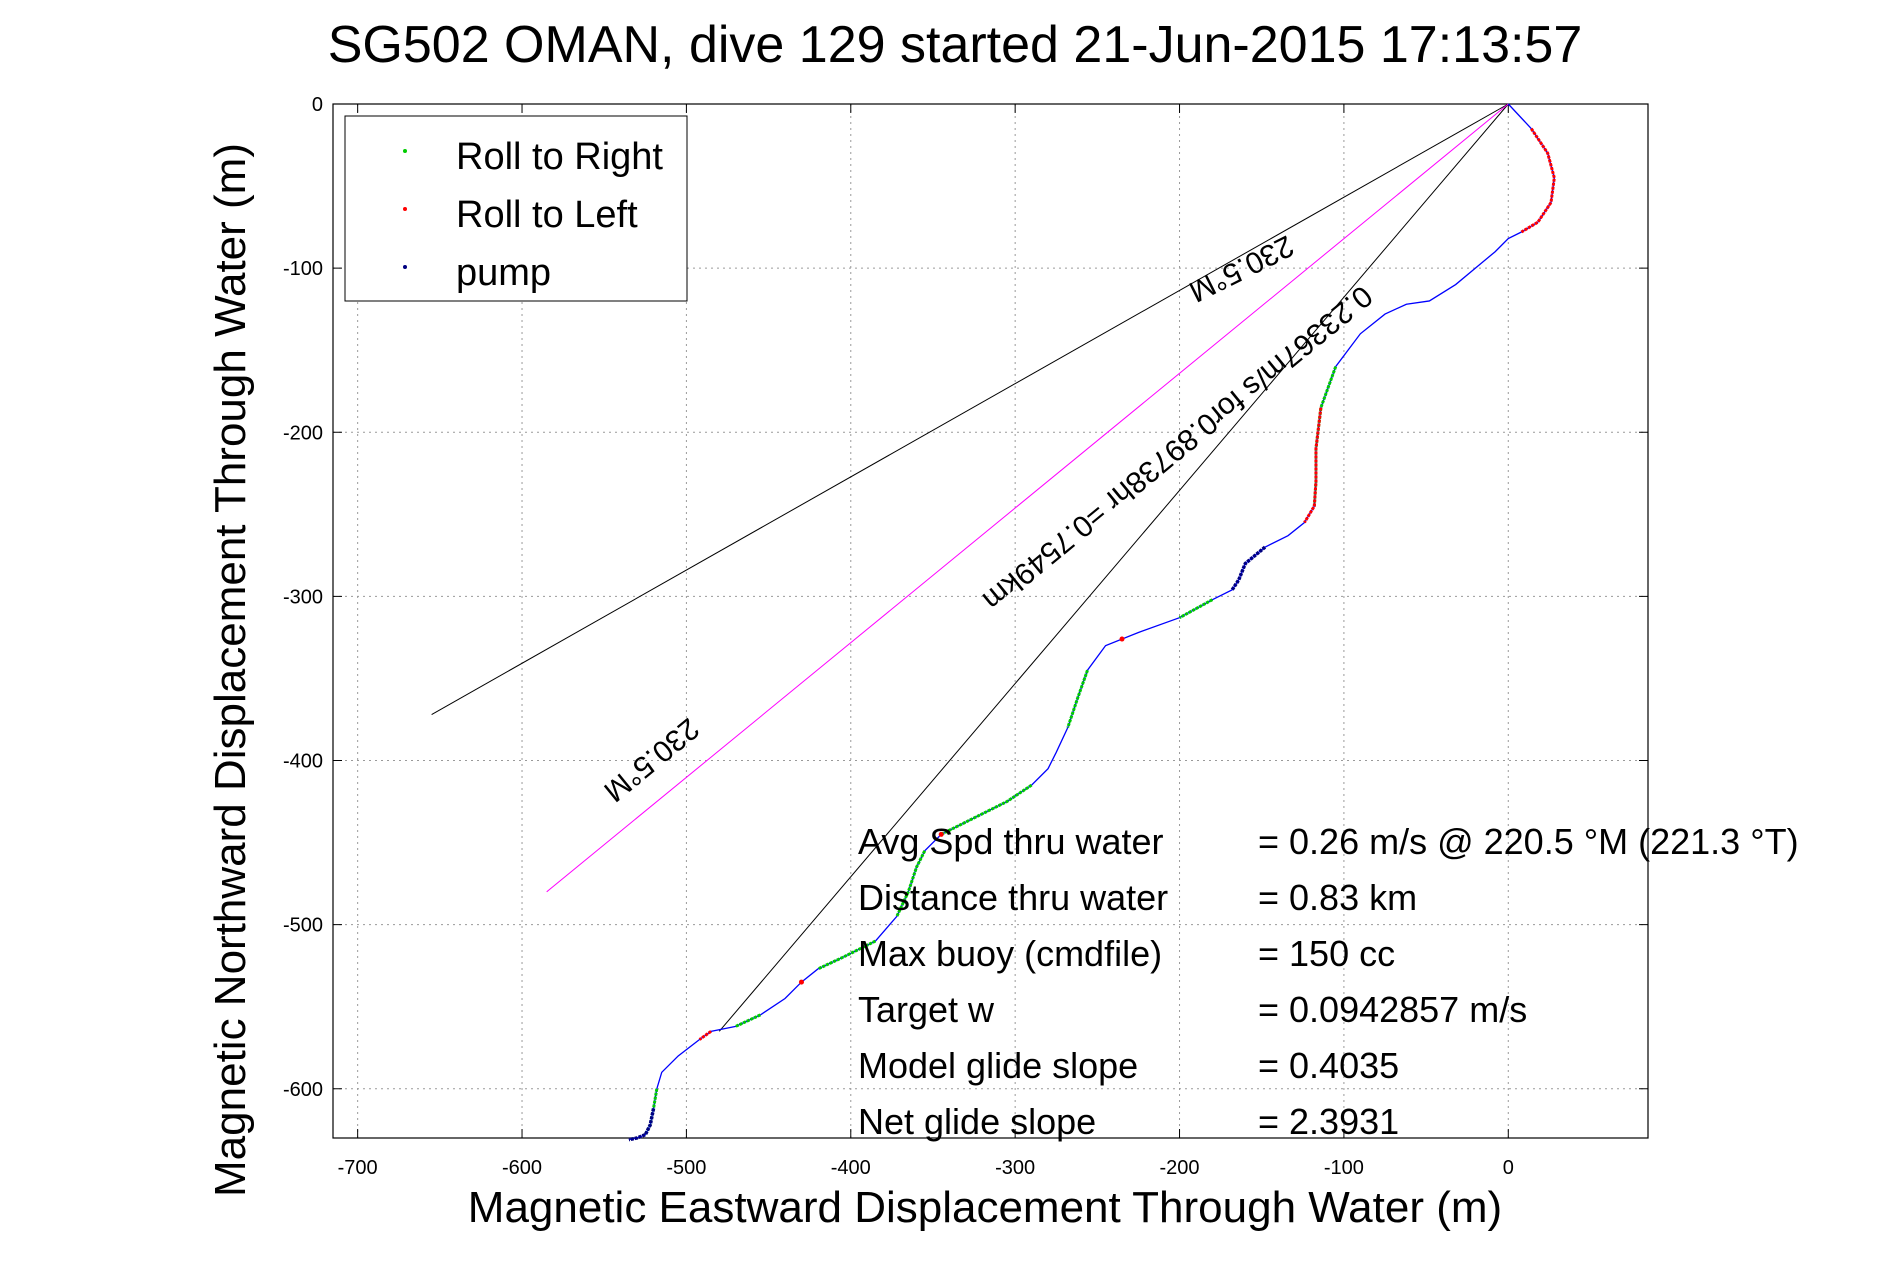 This screenshot has height=1262, width=1891. What do you see at coordinates (1328, 1121) in the screenshot?
I see `annotation-value-5: = 2.3931` at bounding box center [1328, 1121].